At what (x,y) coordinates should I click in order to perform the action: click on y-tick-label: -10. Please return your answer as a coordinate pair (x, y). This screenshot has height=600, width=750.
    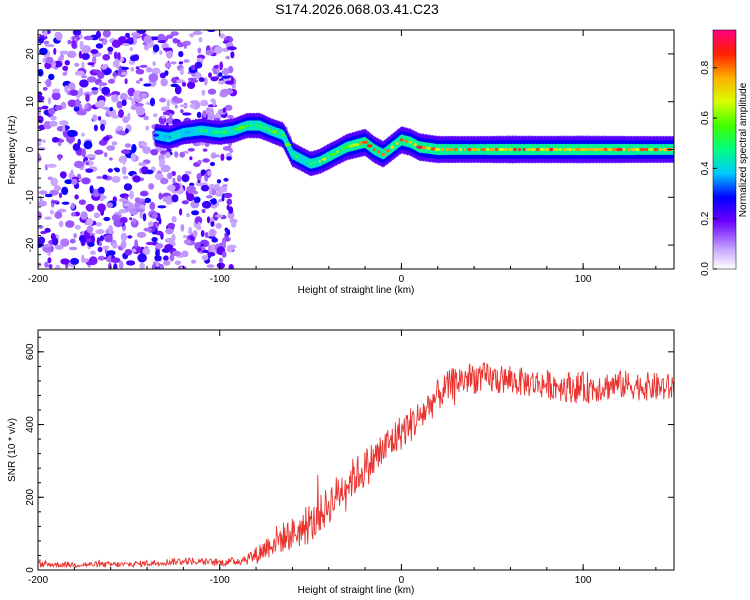
    Looking at the image, I should click on (30, 197).